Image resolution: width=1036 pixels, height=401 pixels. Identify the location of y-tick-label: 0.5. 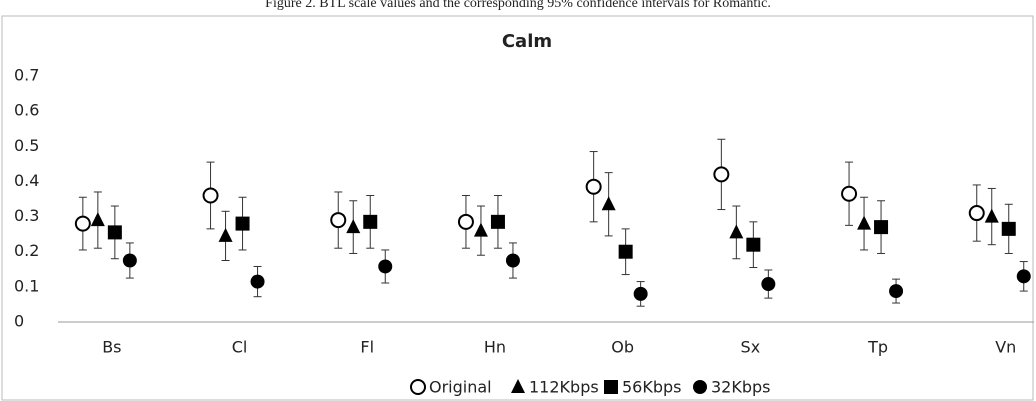
(26, 145).